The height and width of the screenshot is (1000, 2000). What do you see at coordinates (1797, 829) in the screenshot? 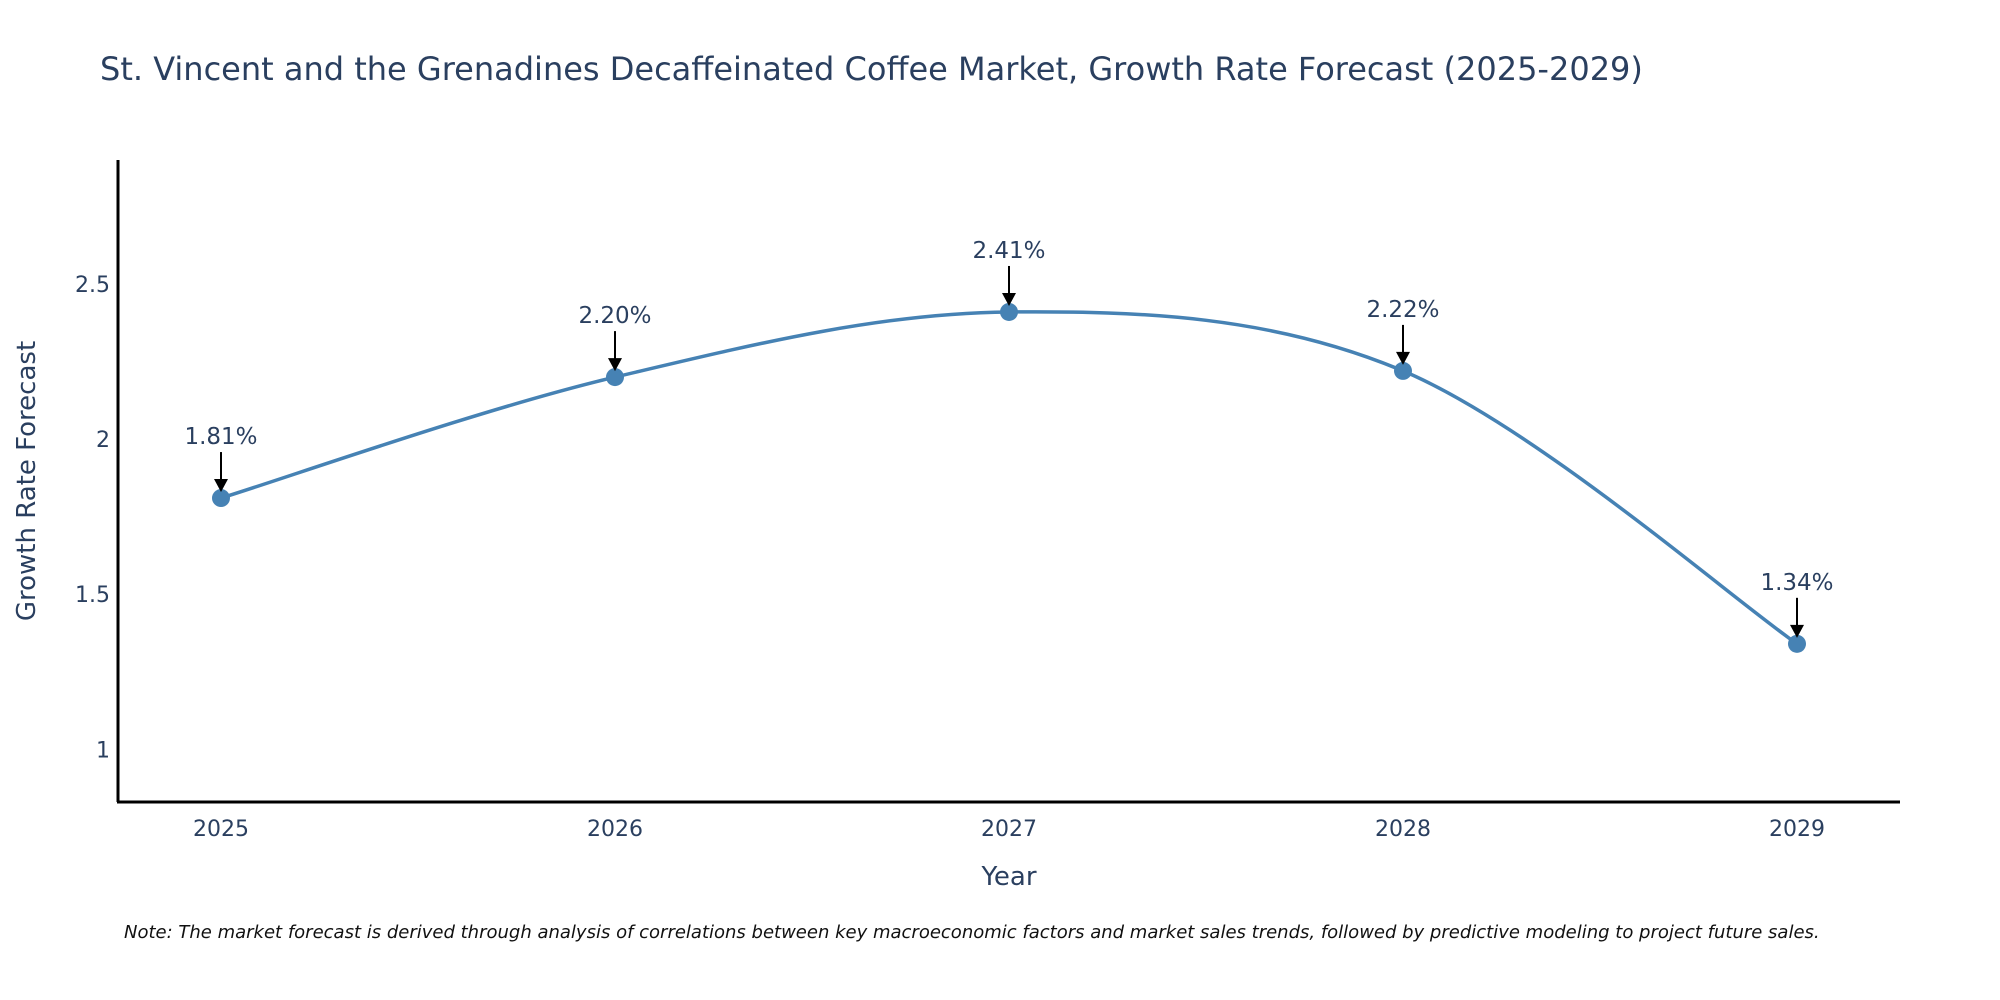
I see `x-tick-label: 2029` at bounding box center [1797, 829].